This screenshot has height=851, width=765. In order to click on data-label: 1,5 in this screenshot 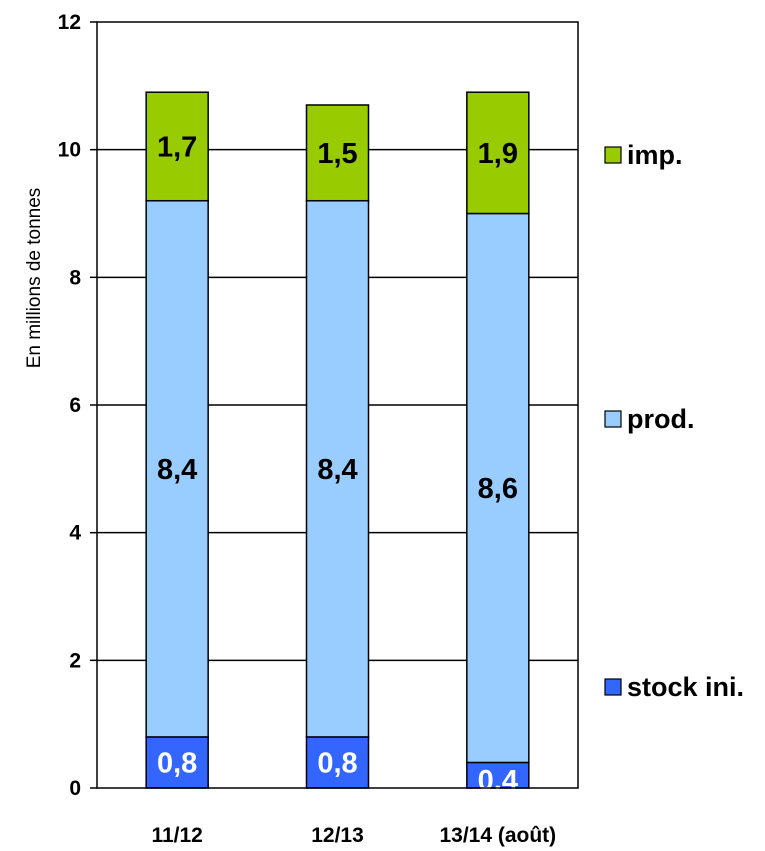, I will do `click(337, 154)`.